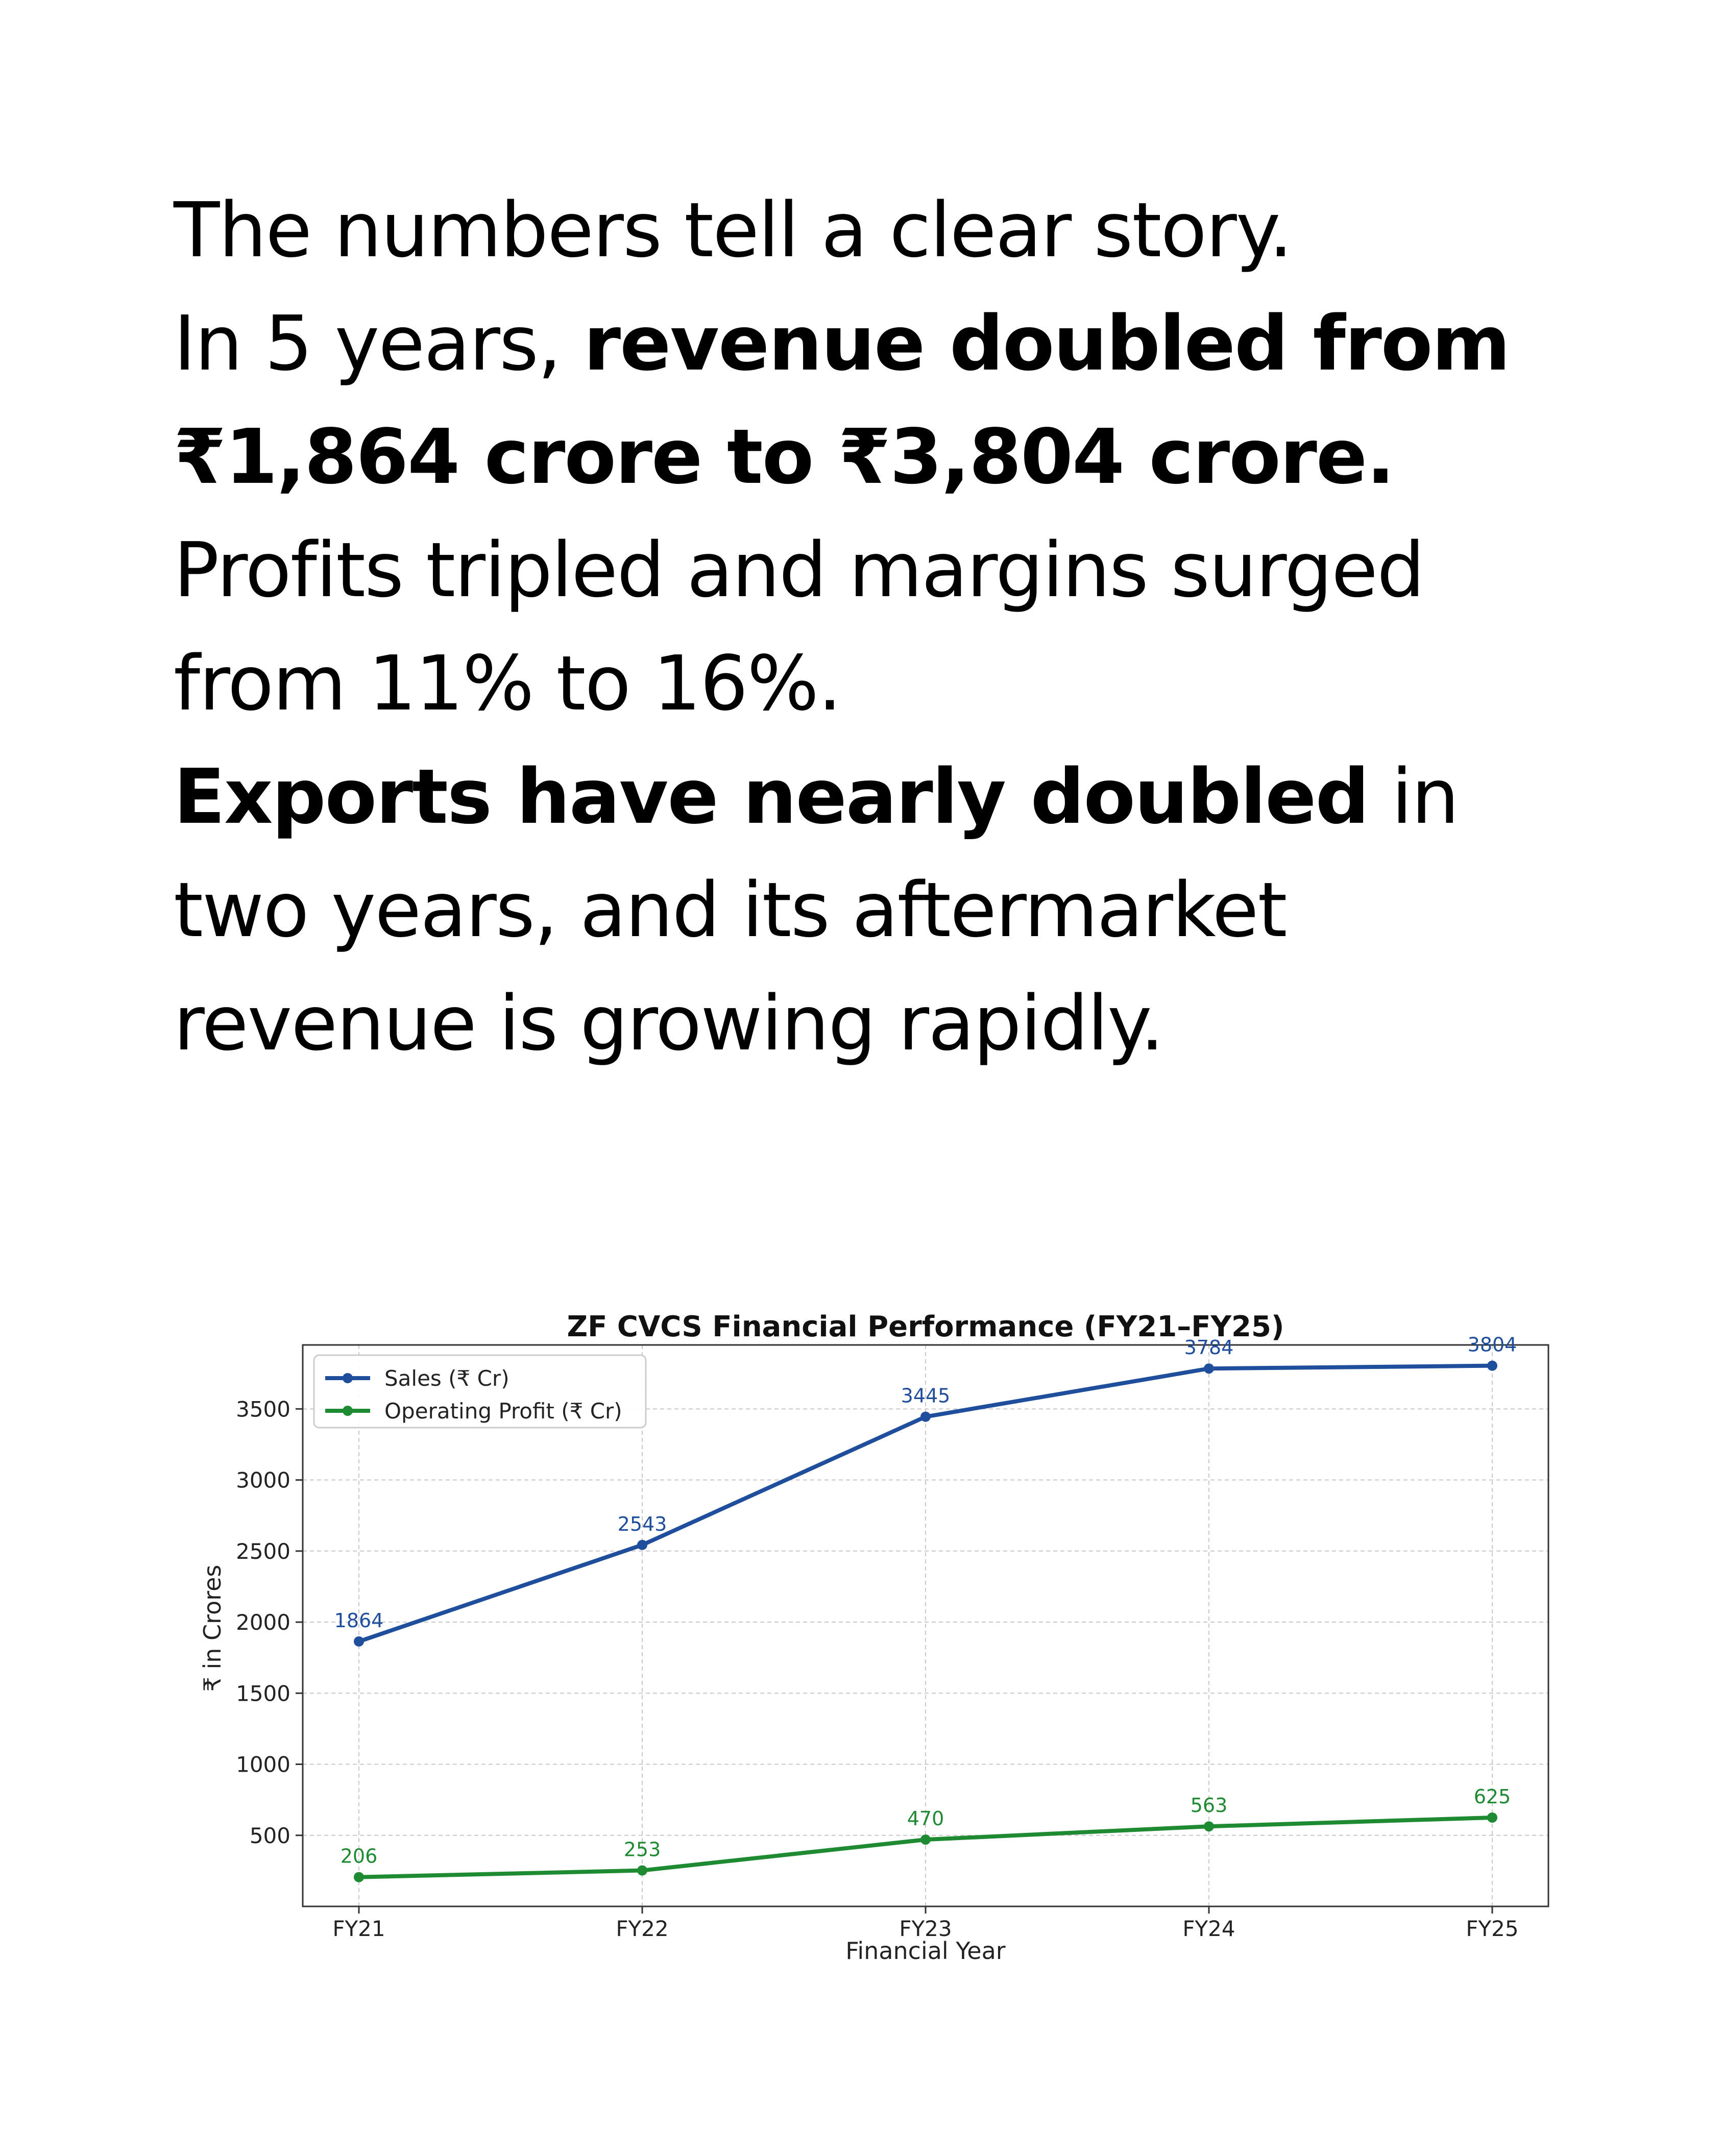 This screenshot has width=1723, height=2156. Describe the element at coordinates (263, 1622) in the screenshot. I see `y-tick-label: 2000` at that location.